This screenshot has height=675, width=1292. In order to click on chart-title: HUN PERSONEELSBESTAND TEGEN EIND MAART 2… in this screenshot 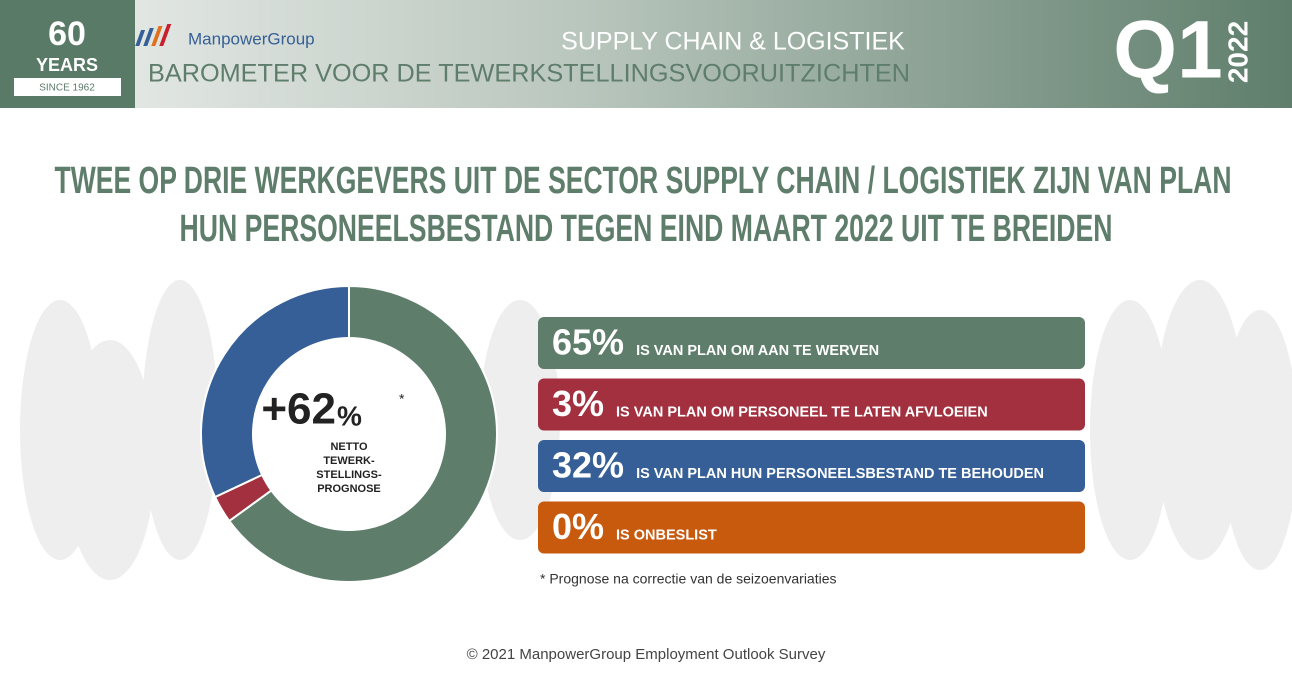, I will do `click(646, 229)`.